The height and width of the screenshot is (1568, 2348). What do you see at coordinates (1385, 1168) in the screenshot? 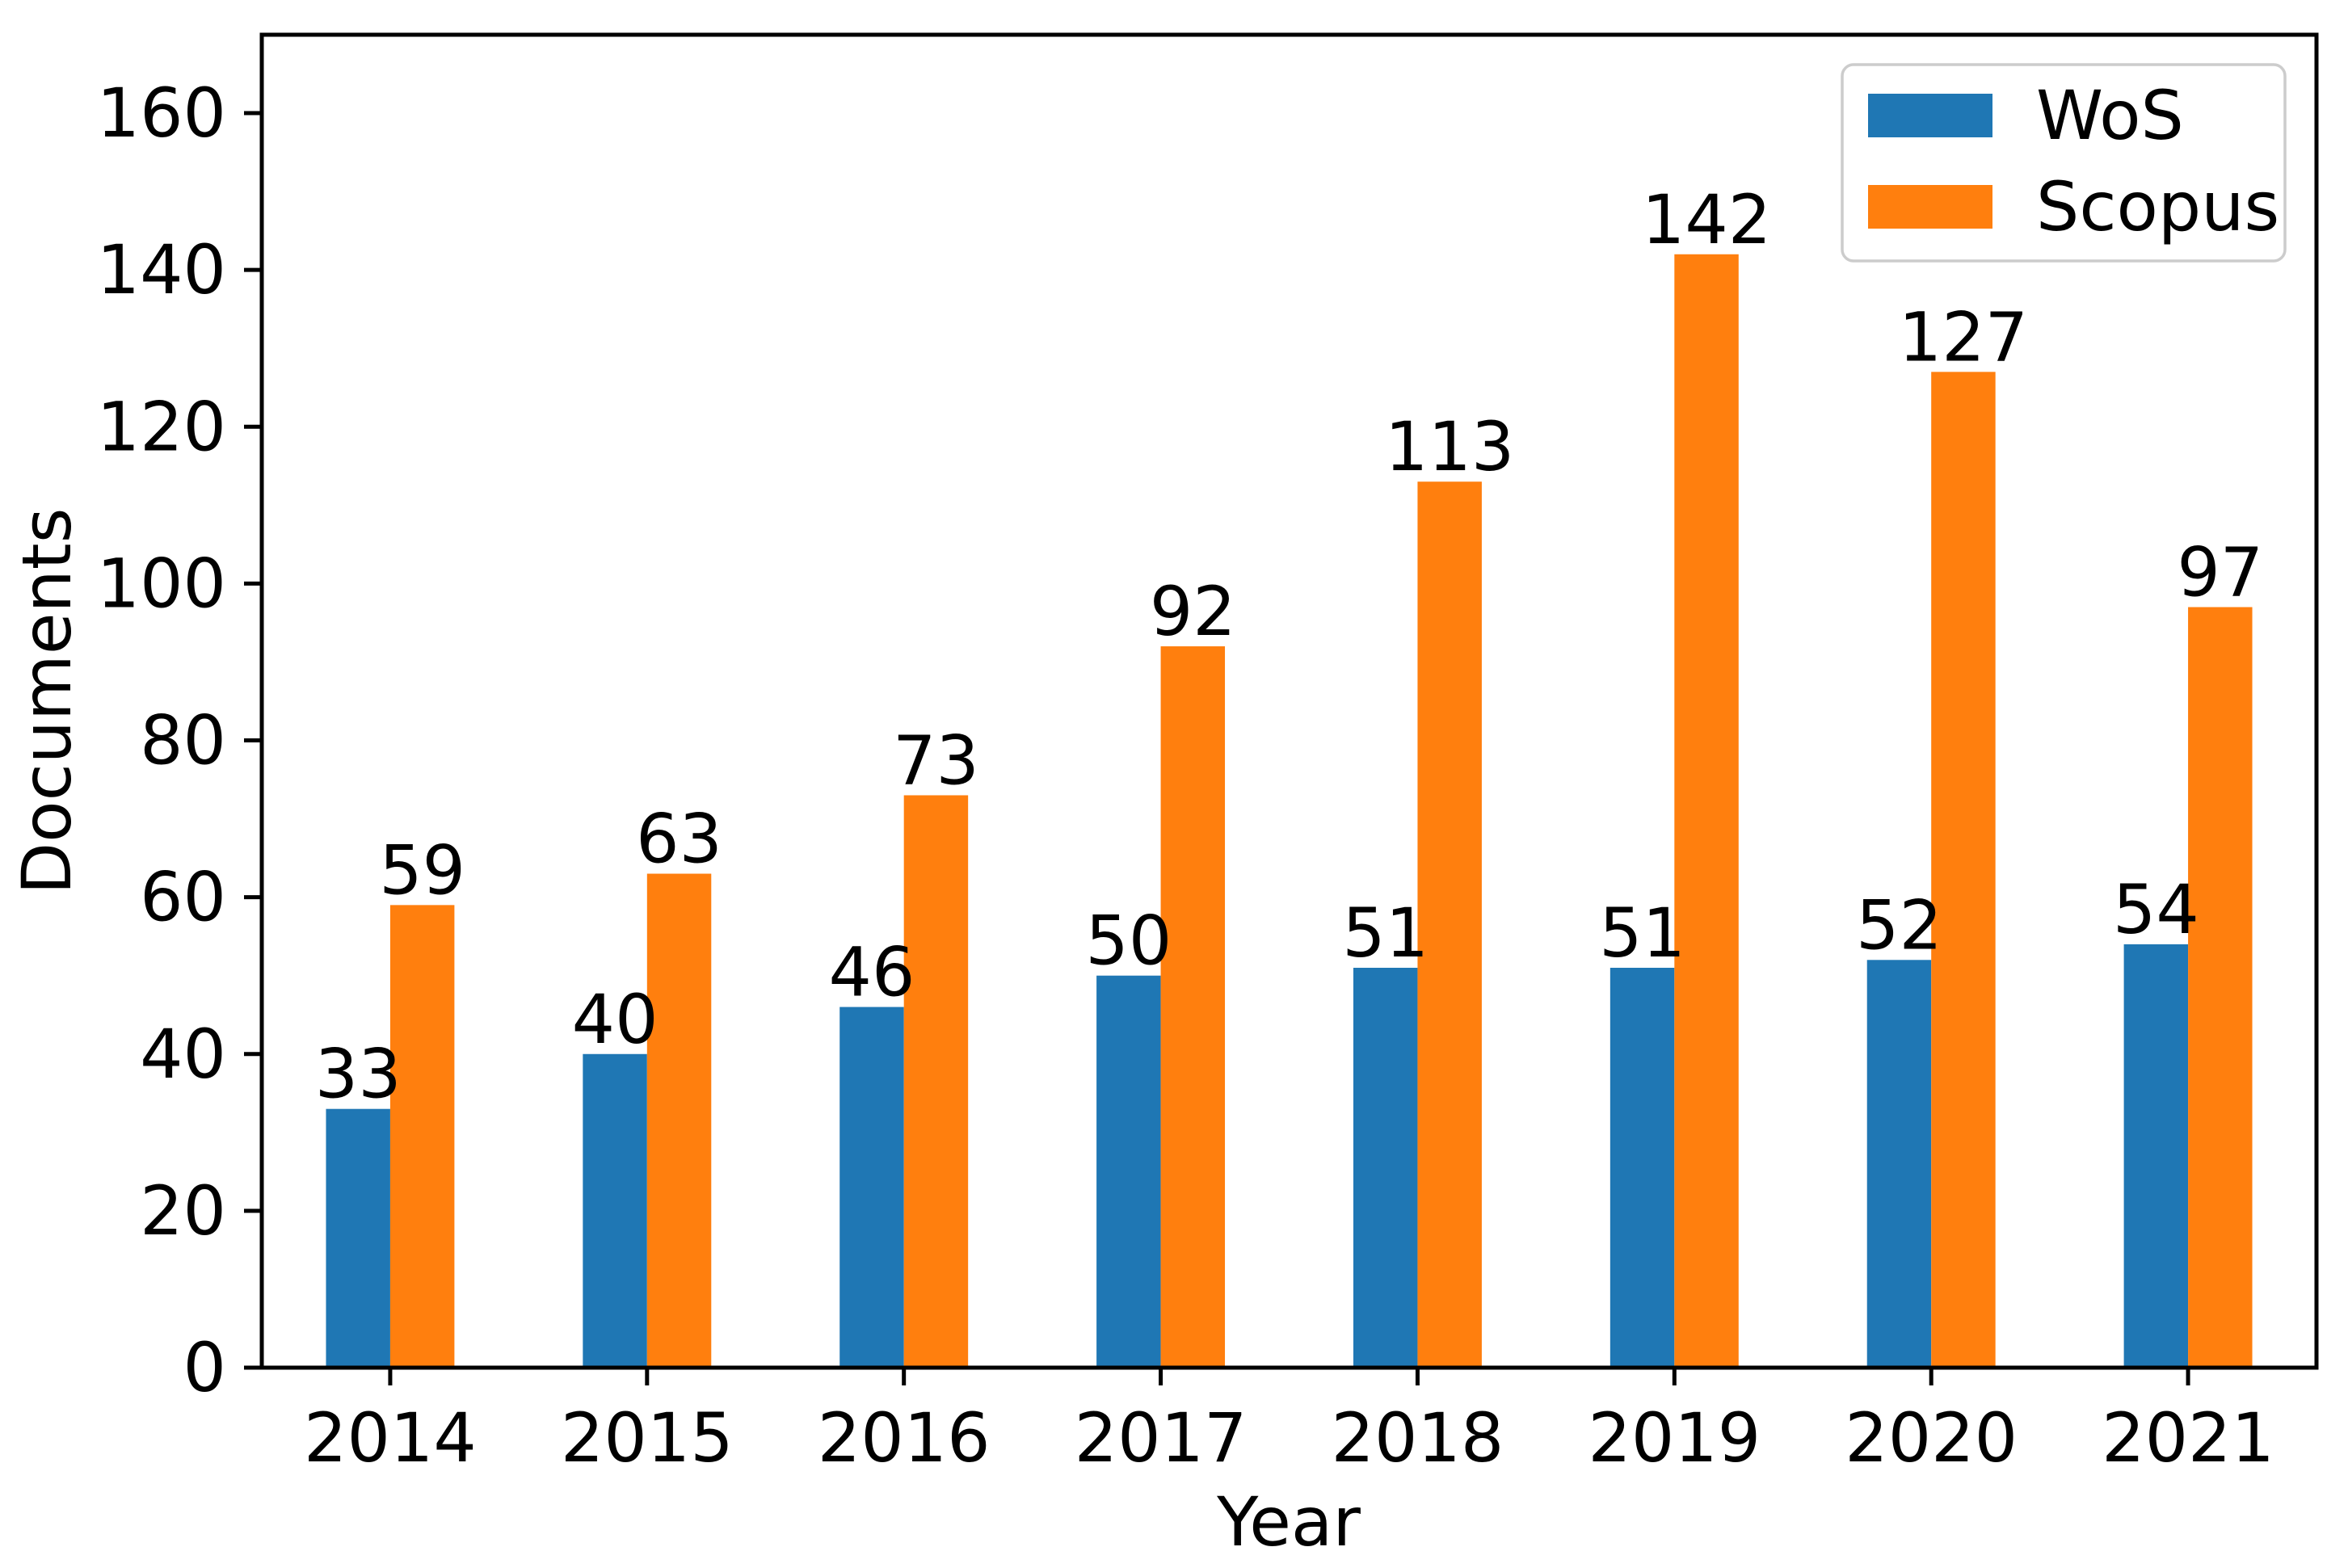
I see `bar-wos-2018` at bounding box center [1385, 1168].